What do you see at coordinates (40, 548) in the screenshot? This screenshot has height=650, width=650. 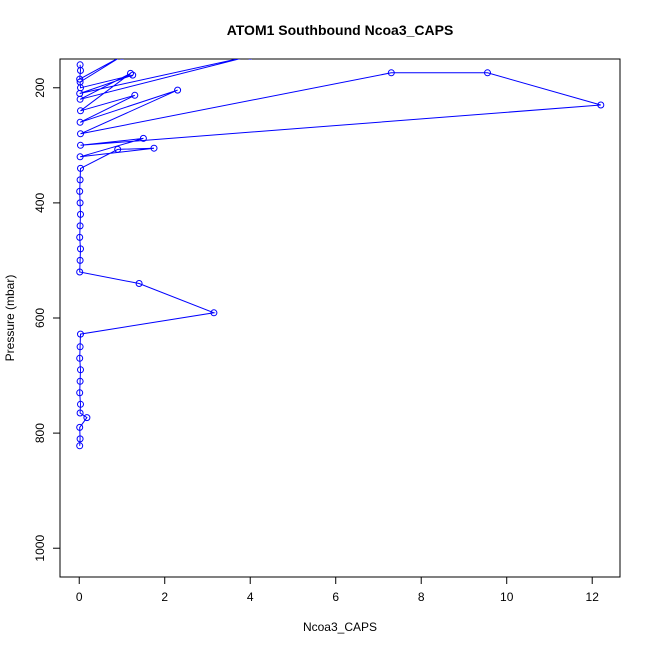 I see `y-tick-label-4: 1000` at bounding box center [40, 548].